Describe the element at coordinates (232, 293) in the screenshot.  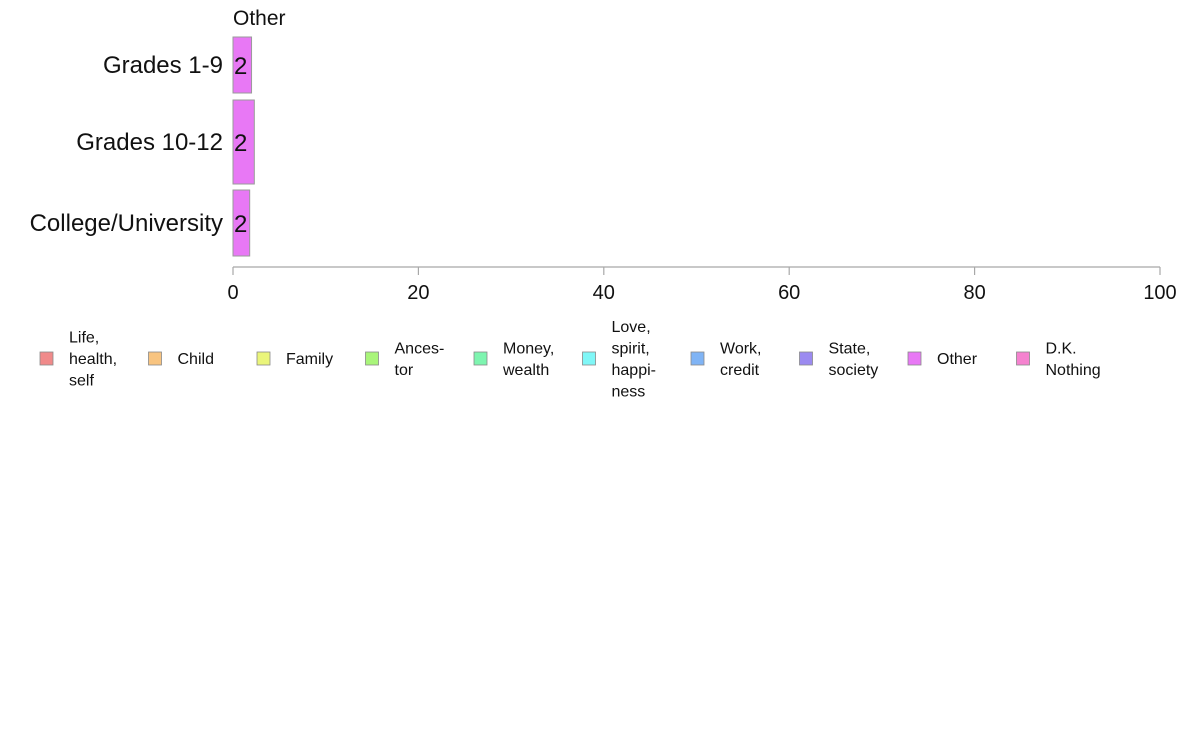
I see `x-tick-label: 0` at that location.